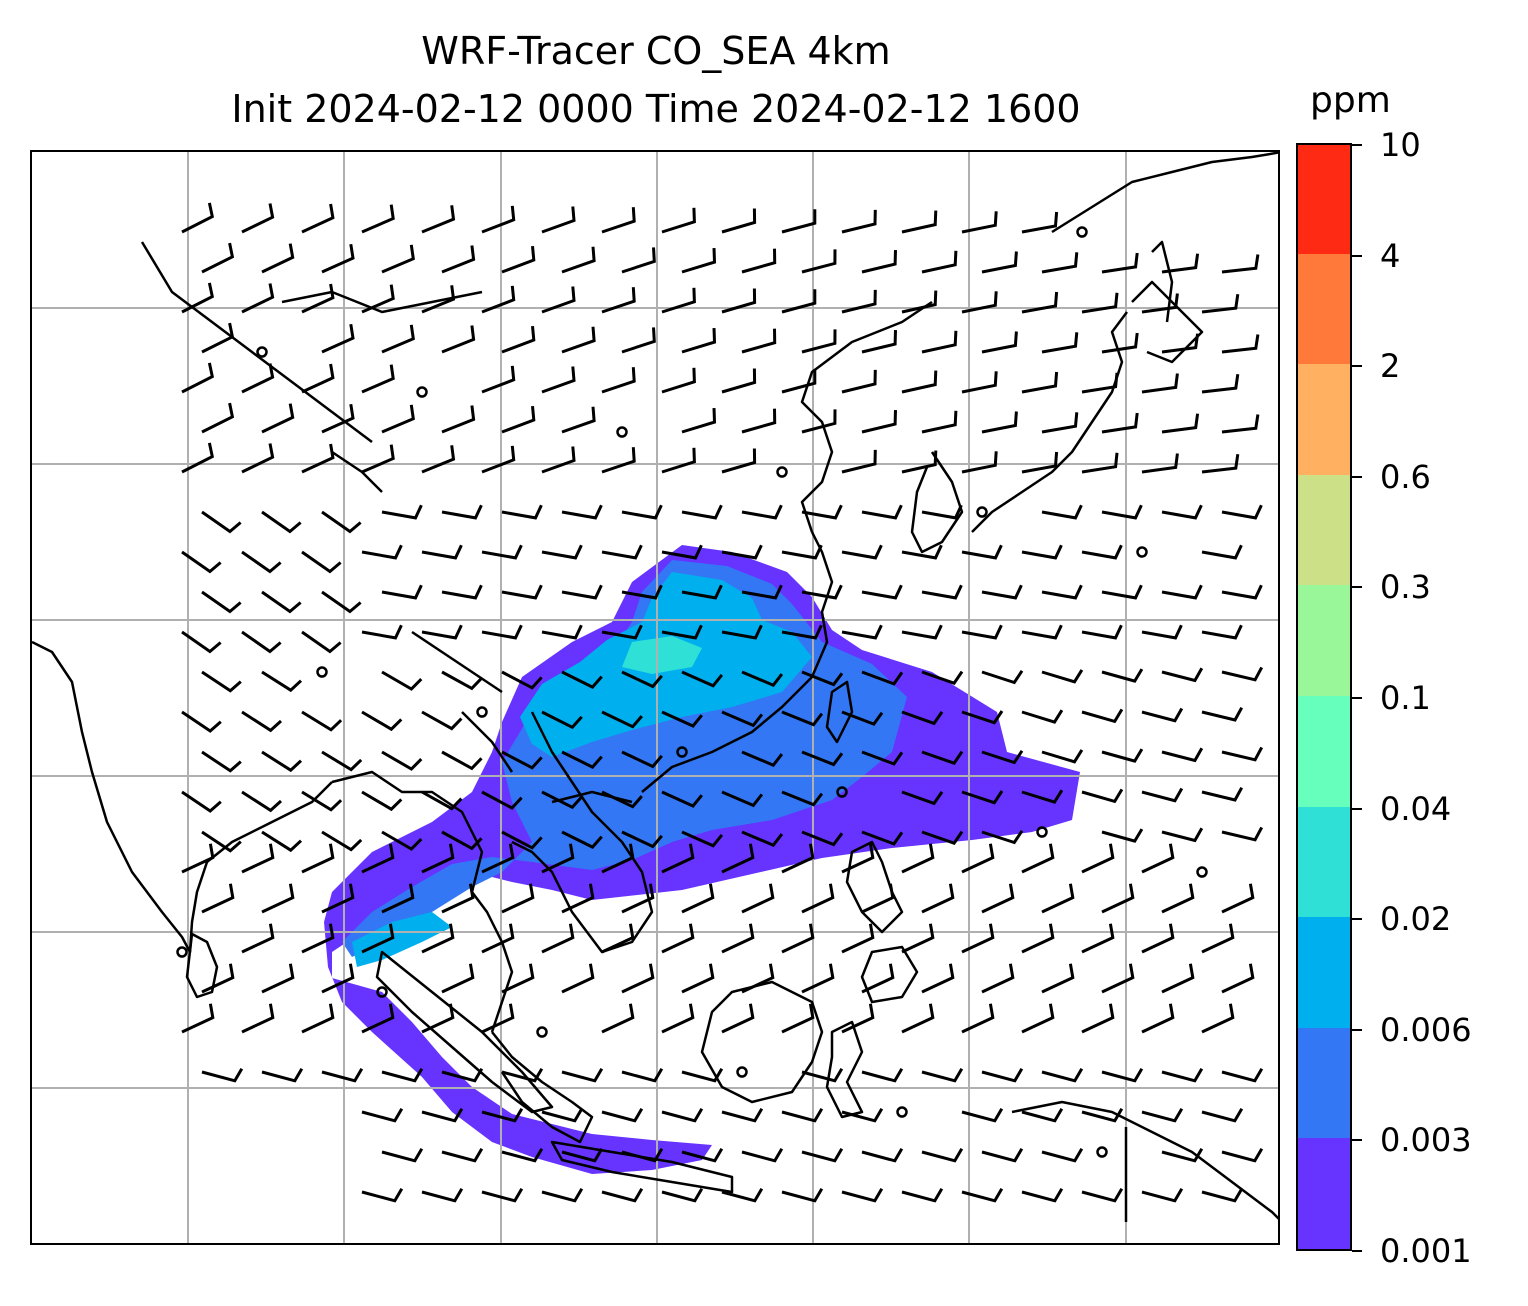 The width and height of the screenshot is (1528, 1306). What do you see at coordinates (542, 1087) in the screenshot?
I see `malay-peninsula` at bounding box center [542, 1087].